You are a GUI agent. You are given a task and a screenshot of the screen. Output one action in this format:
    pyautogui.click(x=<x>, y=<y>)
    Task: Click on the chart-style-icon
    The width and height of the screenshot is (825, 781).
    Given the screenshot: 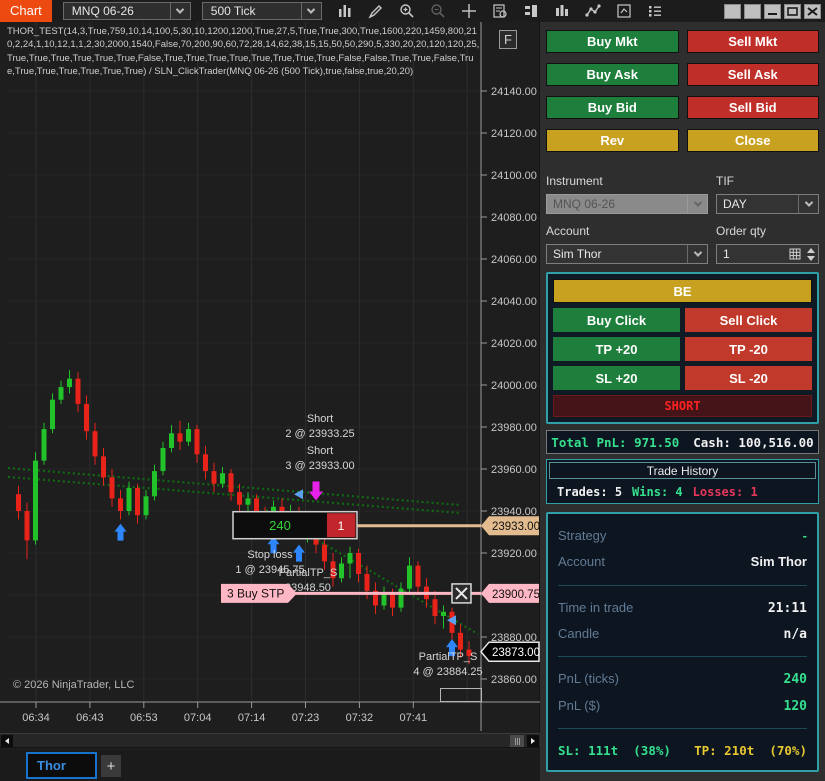 What is the action you would take?
    pyautogui.click(x=562, y=11)
    